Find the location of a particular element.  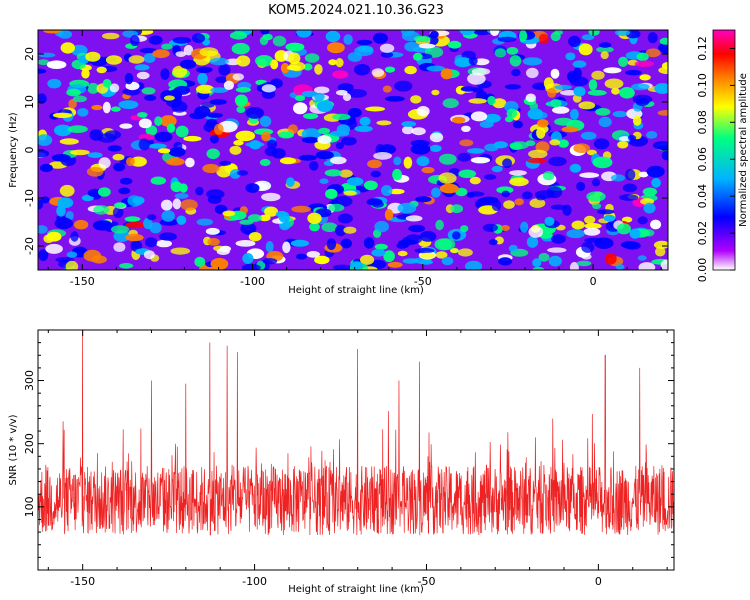

y-tick-label: 200 is located at coordinates (29, 443).